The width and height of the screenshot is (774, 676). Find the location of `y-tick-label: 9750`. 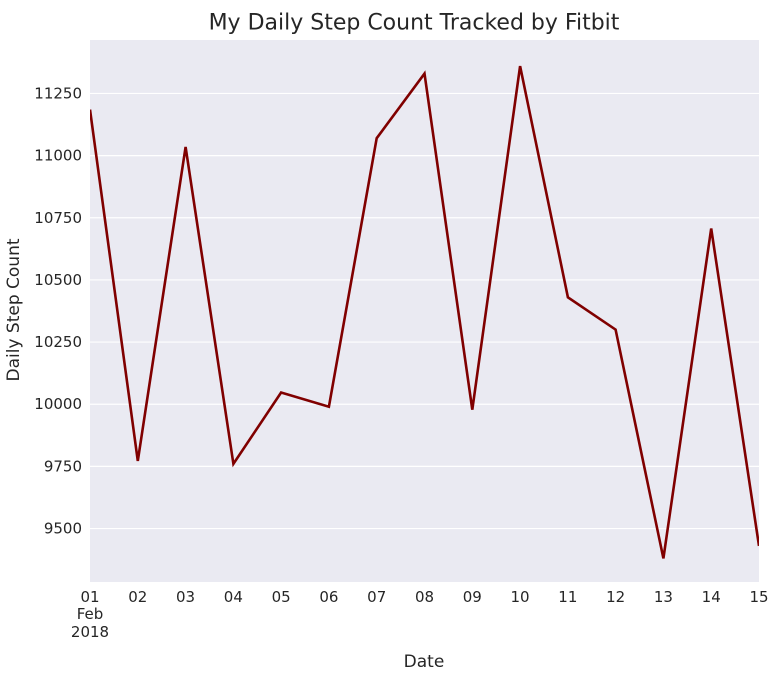

y-tick-label: 9750 is located at coordinates (63, 466).